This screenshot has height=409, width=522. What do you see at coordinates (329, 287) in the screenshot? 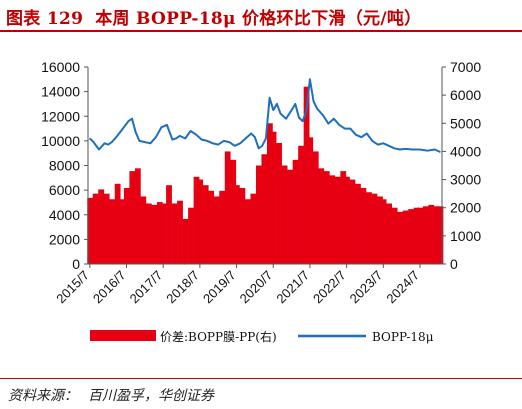
I see `x-tick-label: 2022/7` at bounding box center [329, 287].